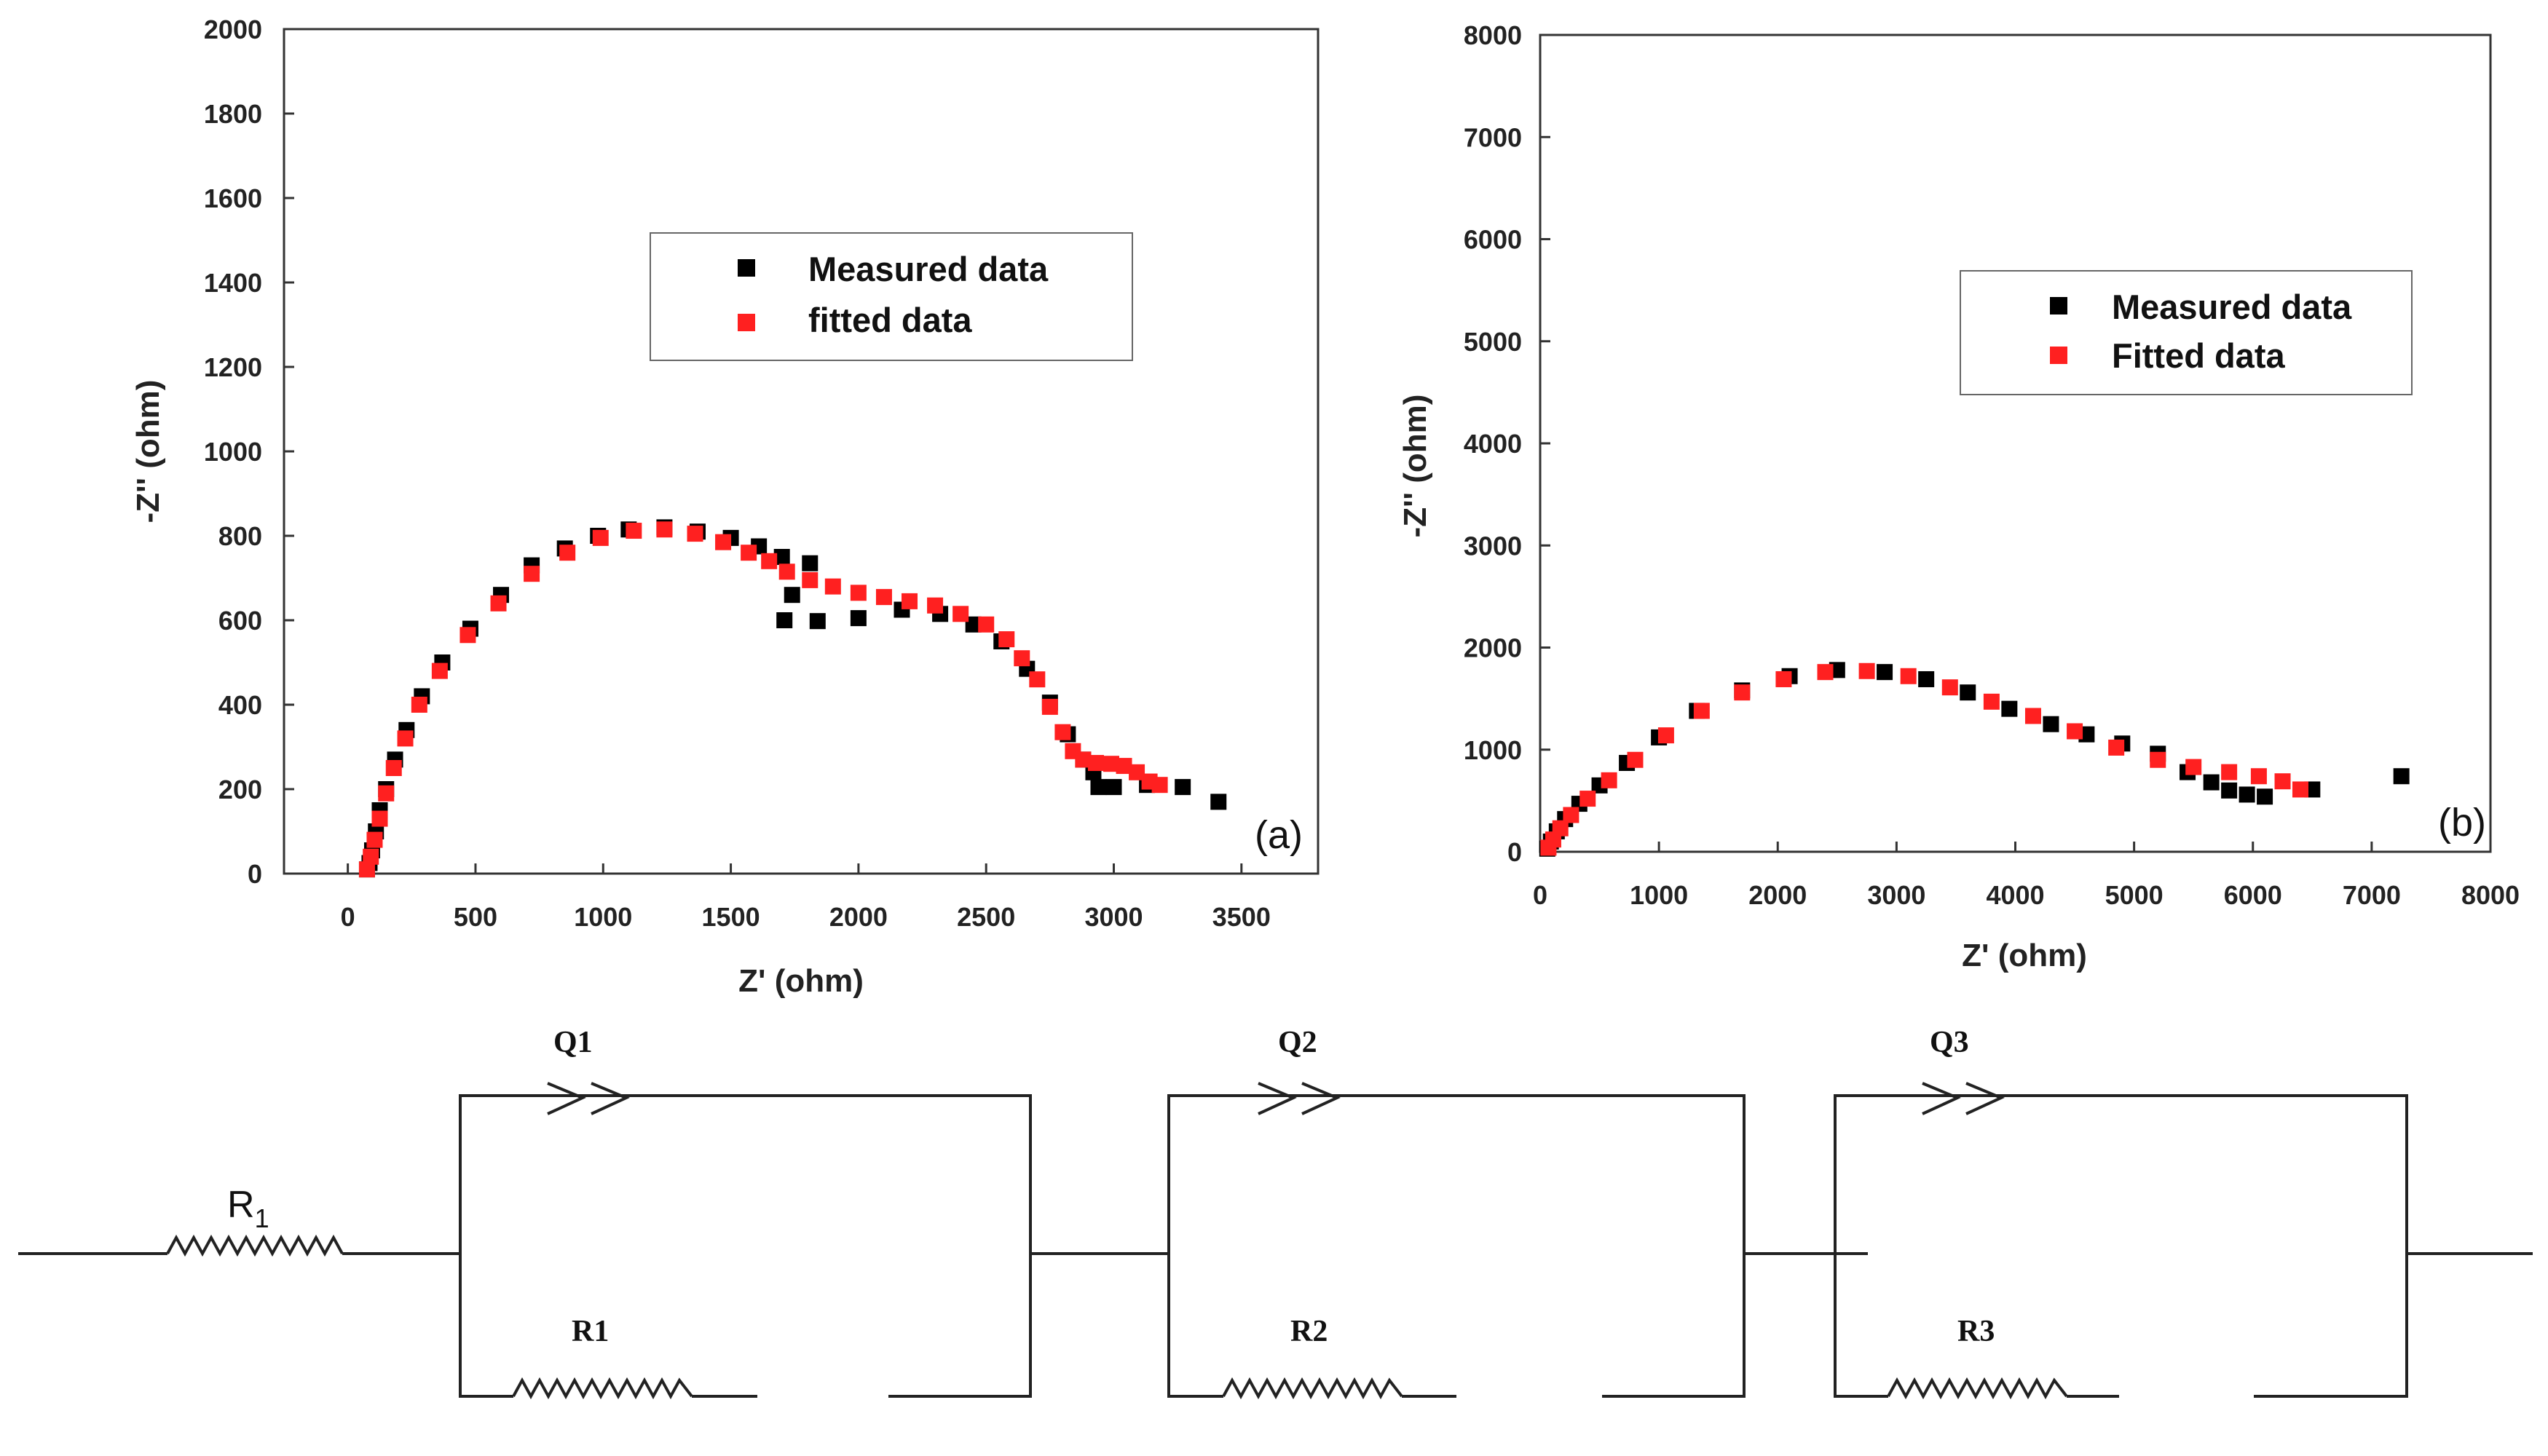 Image resolution: width=2548 pixels, height=1456 pixels. Describe the element at coordinates (2490, 895) in the screenshot. I see `x-tick-label: 8000` at that location.